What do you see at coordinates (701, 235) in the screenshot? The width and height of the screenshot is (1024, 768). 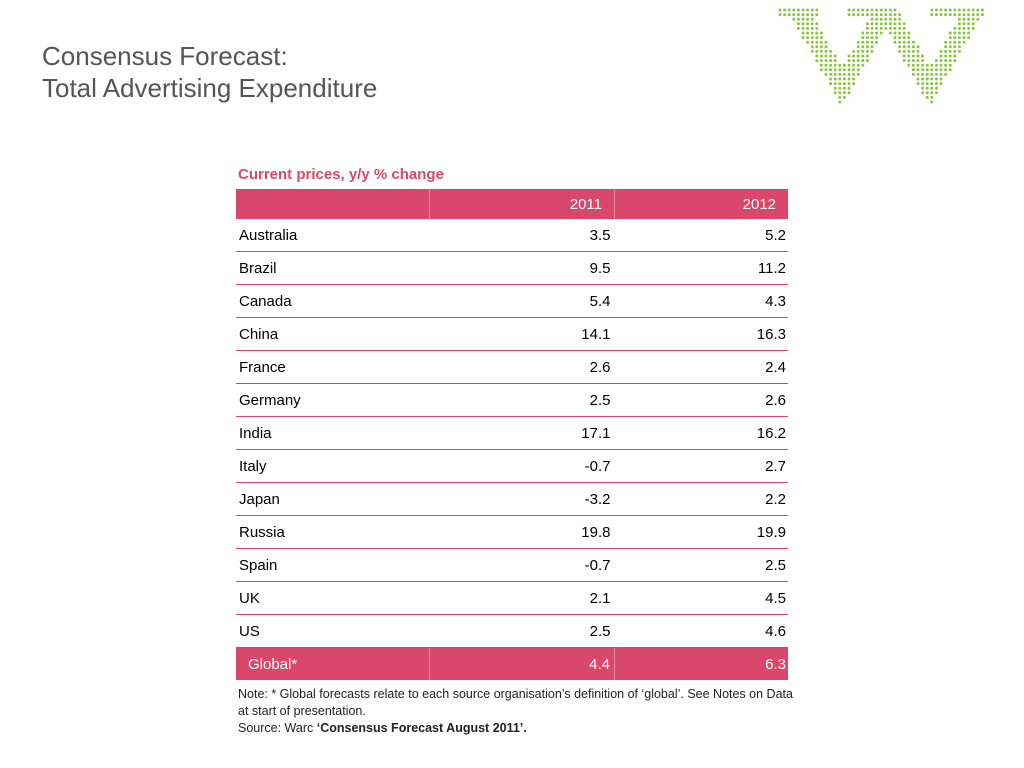 I see `value-2012-cell: 5.2` at bounding box center [701, 235].